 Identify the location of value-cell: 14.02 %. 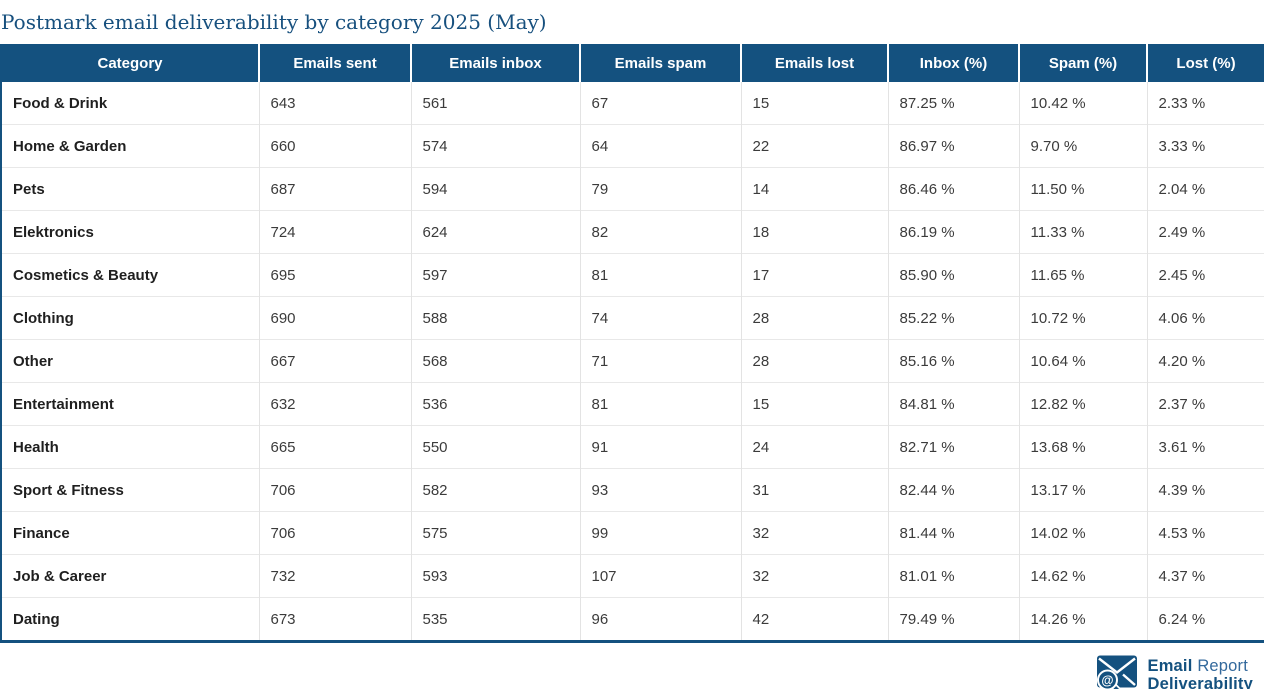
(1082, 533).